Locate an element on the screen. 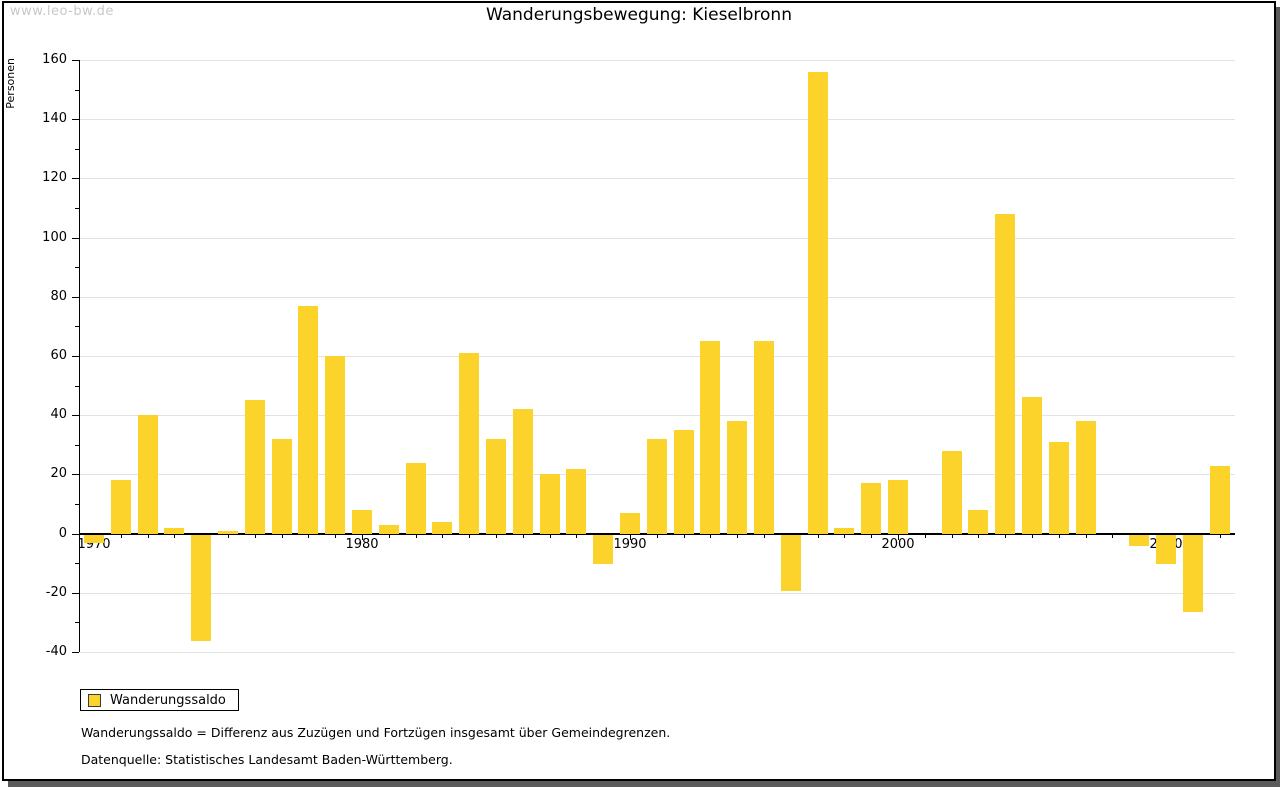 This screenshot has width=1280, height=791. bar-1974 is located at coordinates (201, 588).